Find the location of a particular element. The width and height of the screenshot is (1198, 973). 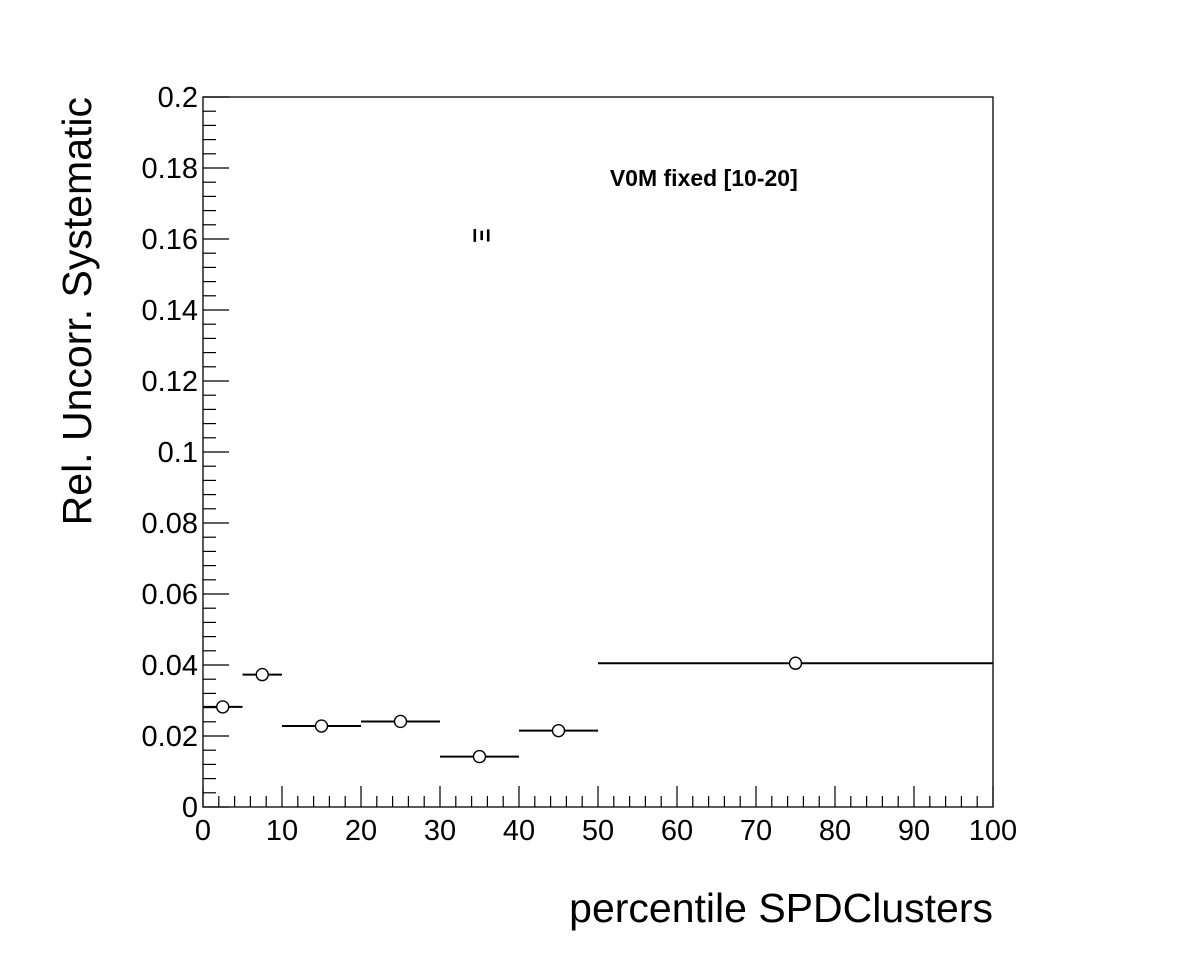

x-tick-label: 10 is located at coordinates (282, 831).